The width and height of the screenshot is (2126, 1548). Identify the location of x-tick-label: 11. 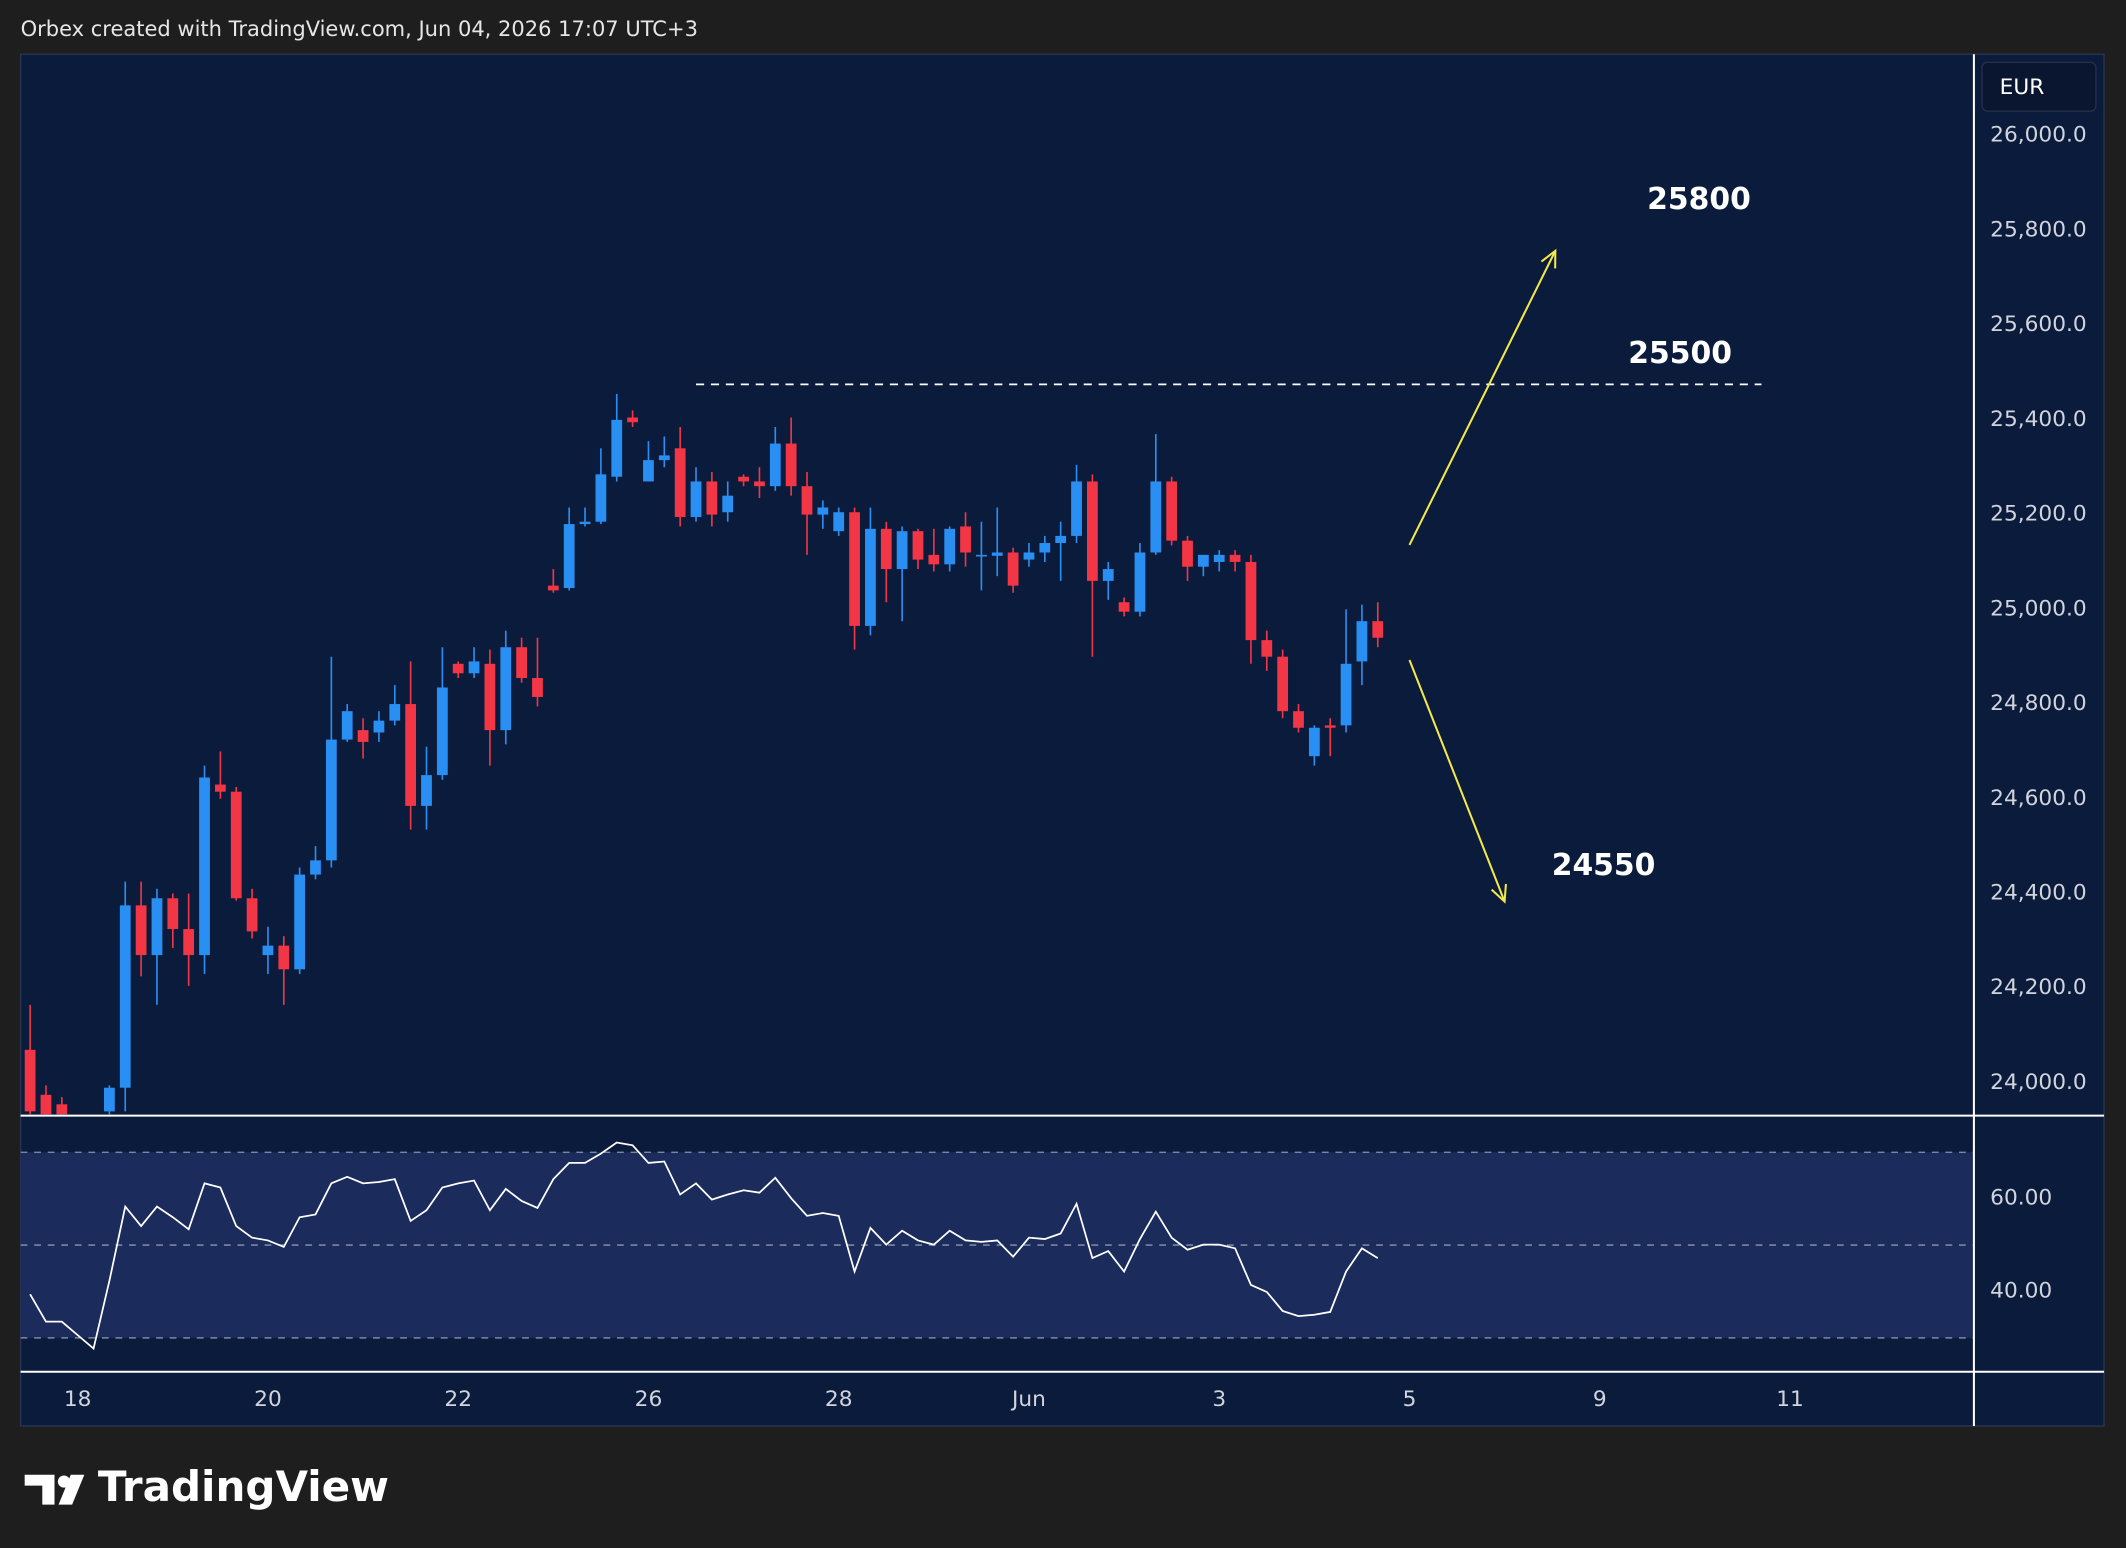
(1790, 1399).